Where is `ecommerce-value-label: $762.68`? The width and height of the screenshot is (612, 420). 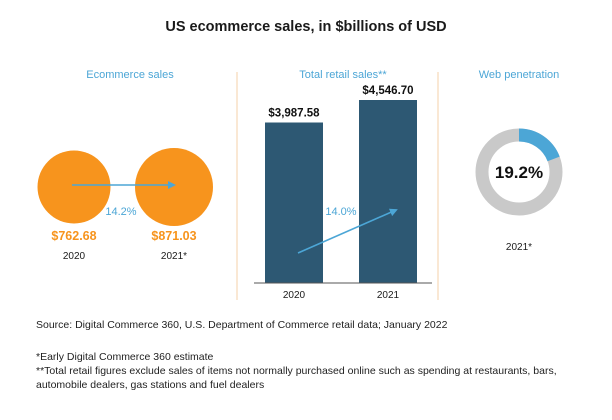
ecommerce-value-label: $762.68 is located at coordinates (73, 236).